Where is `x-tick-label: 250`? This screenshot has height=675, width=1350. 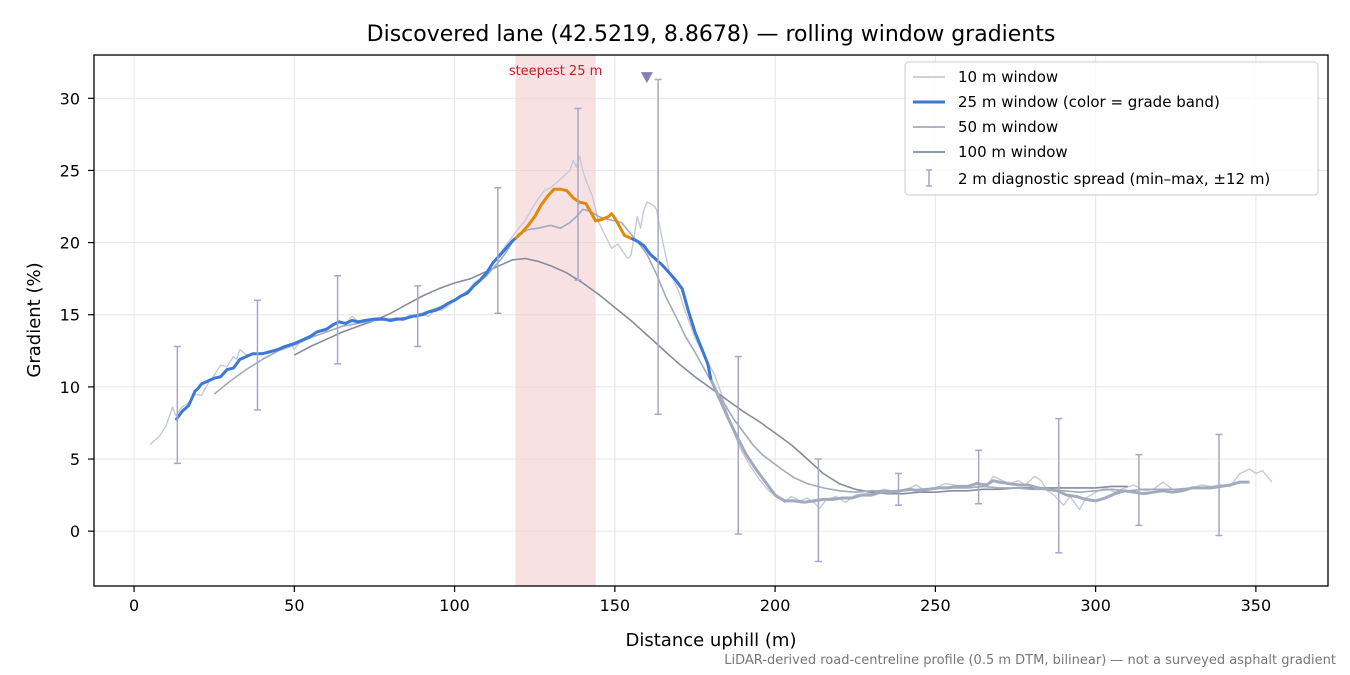 x-tick-label: 250 is located at coordinates (935, 605).